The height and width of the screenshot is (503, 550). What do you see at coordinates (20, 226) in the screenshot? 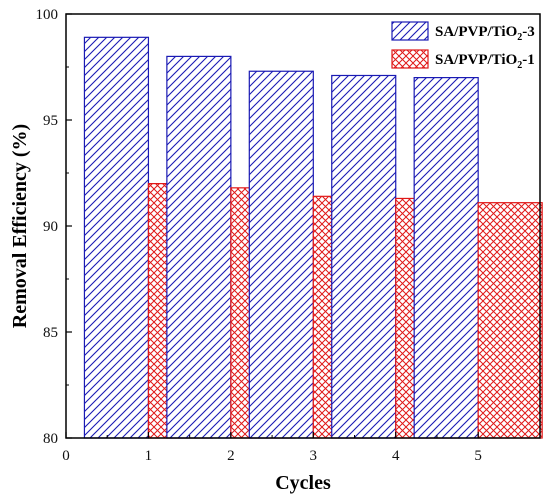
I see `y-axis-title: Removal Efficiency (%)` at bounding box center [20, 226].